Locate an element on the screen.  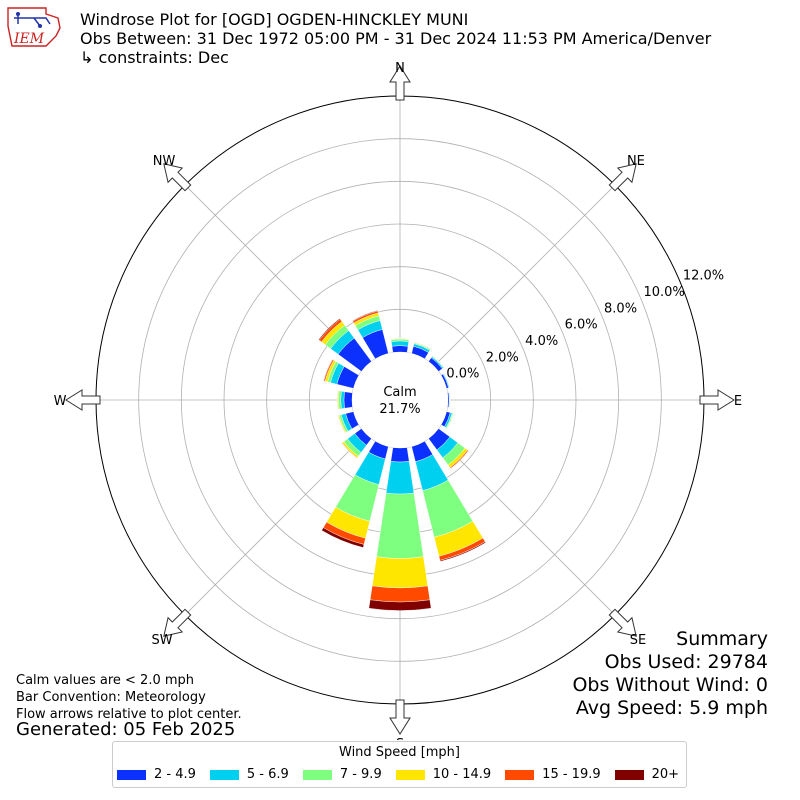
svg-text: IEM is located at coordinates (29, 39).